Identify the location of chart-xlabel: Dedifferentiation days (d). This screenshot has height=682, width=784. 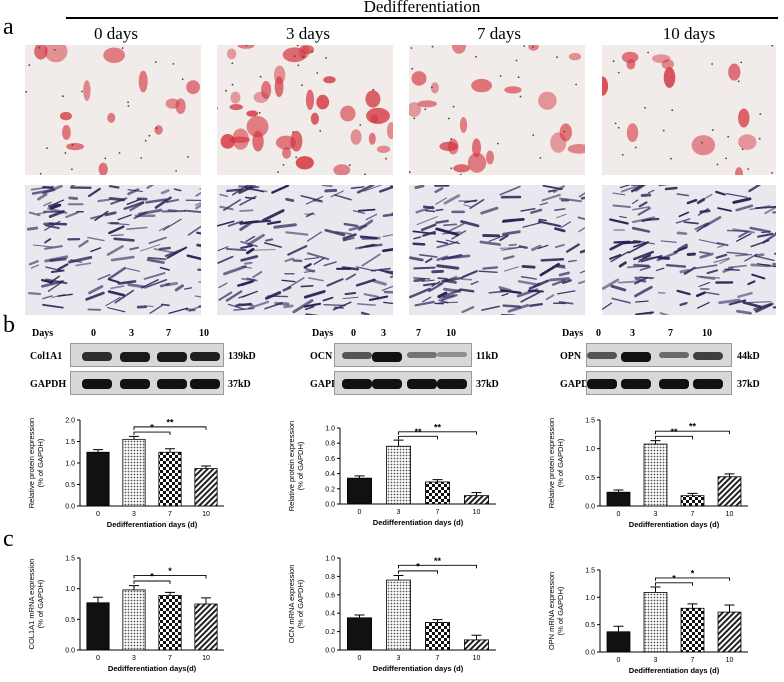
(674, 524).